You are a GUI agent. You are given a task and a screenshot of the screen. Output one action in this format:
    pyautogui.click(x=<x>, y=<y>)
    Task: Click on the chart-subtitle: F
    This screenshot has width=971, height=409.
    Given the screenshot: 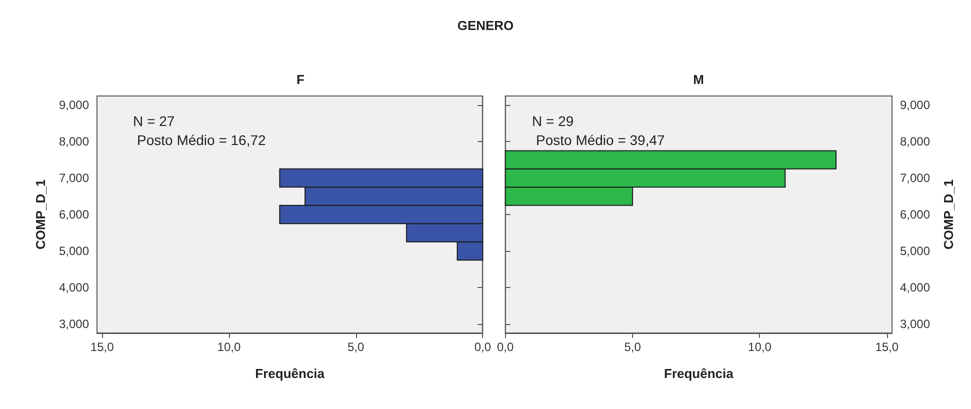 What is the action you would take?
    pyautogui.click(x=300, y=79)
    